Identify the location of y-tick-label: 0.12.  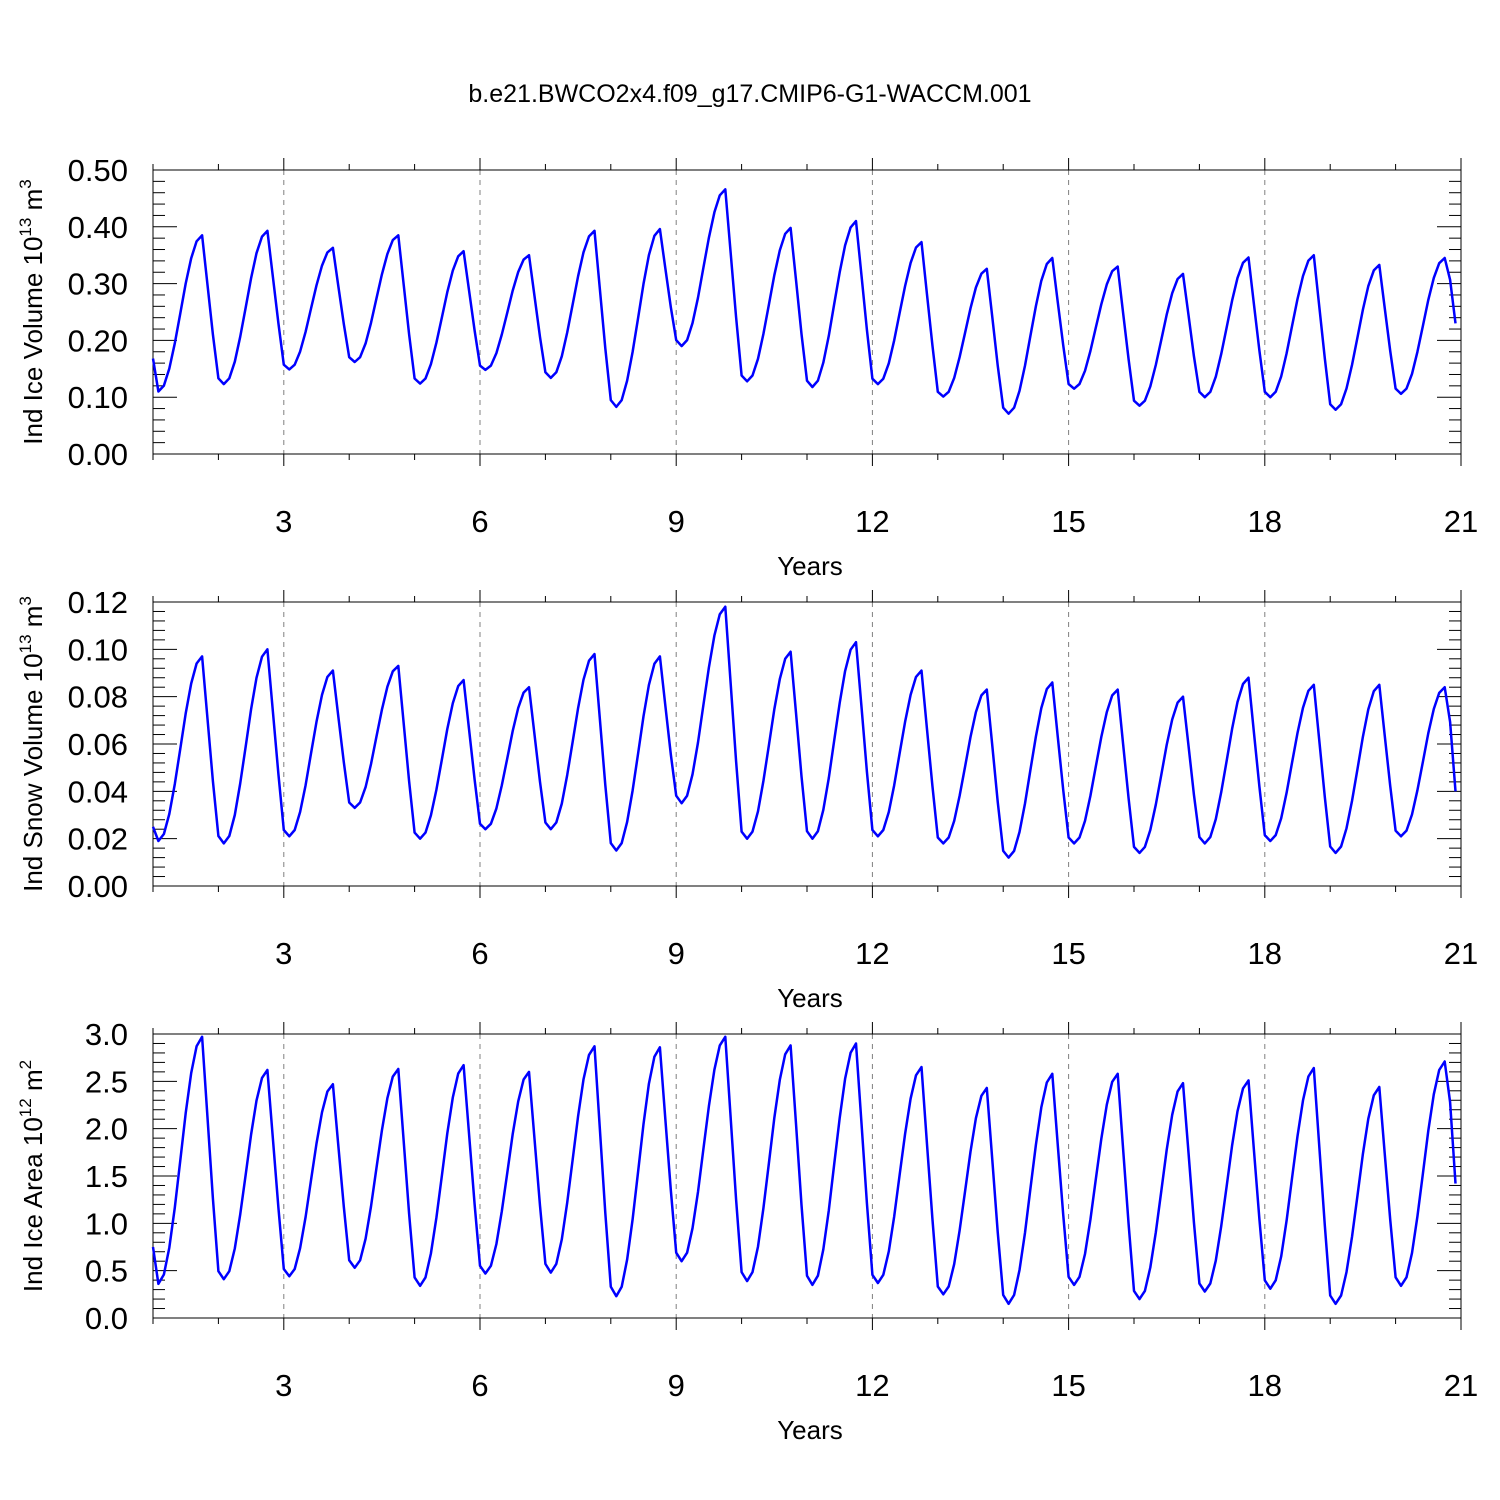
(98, 602).